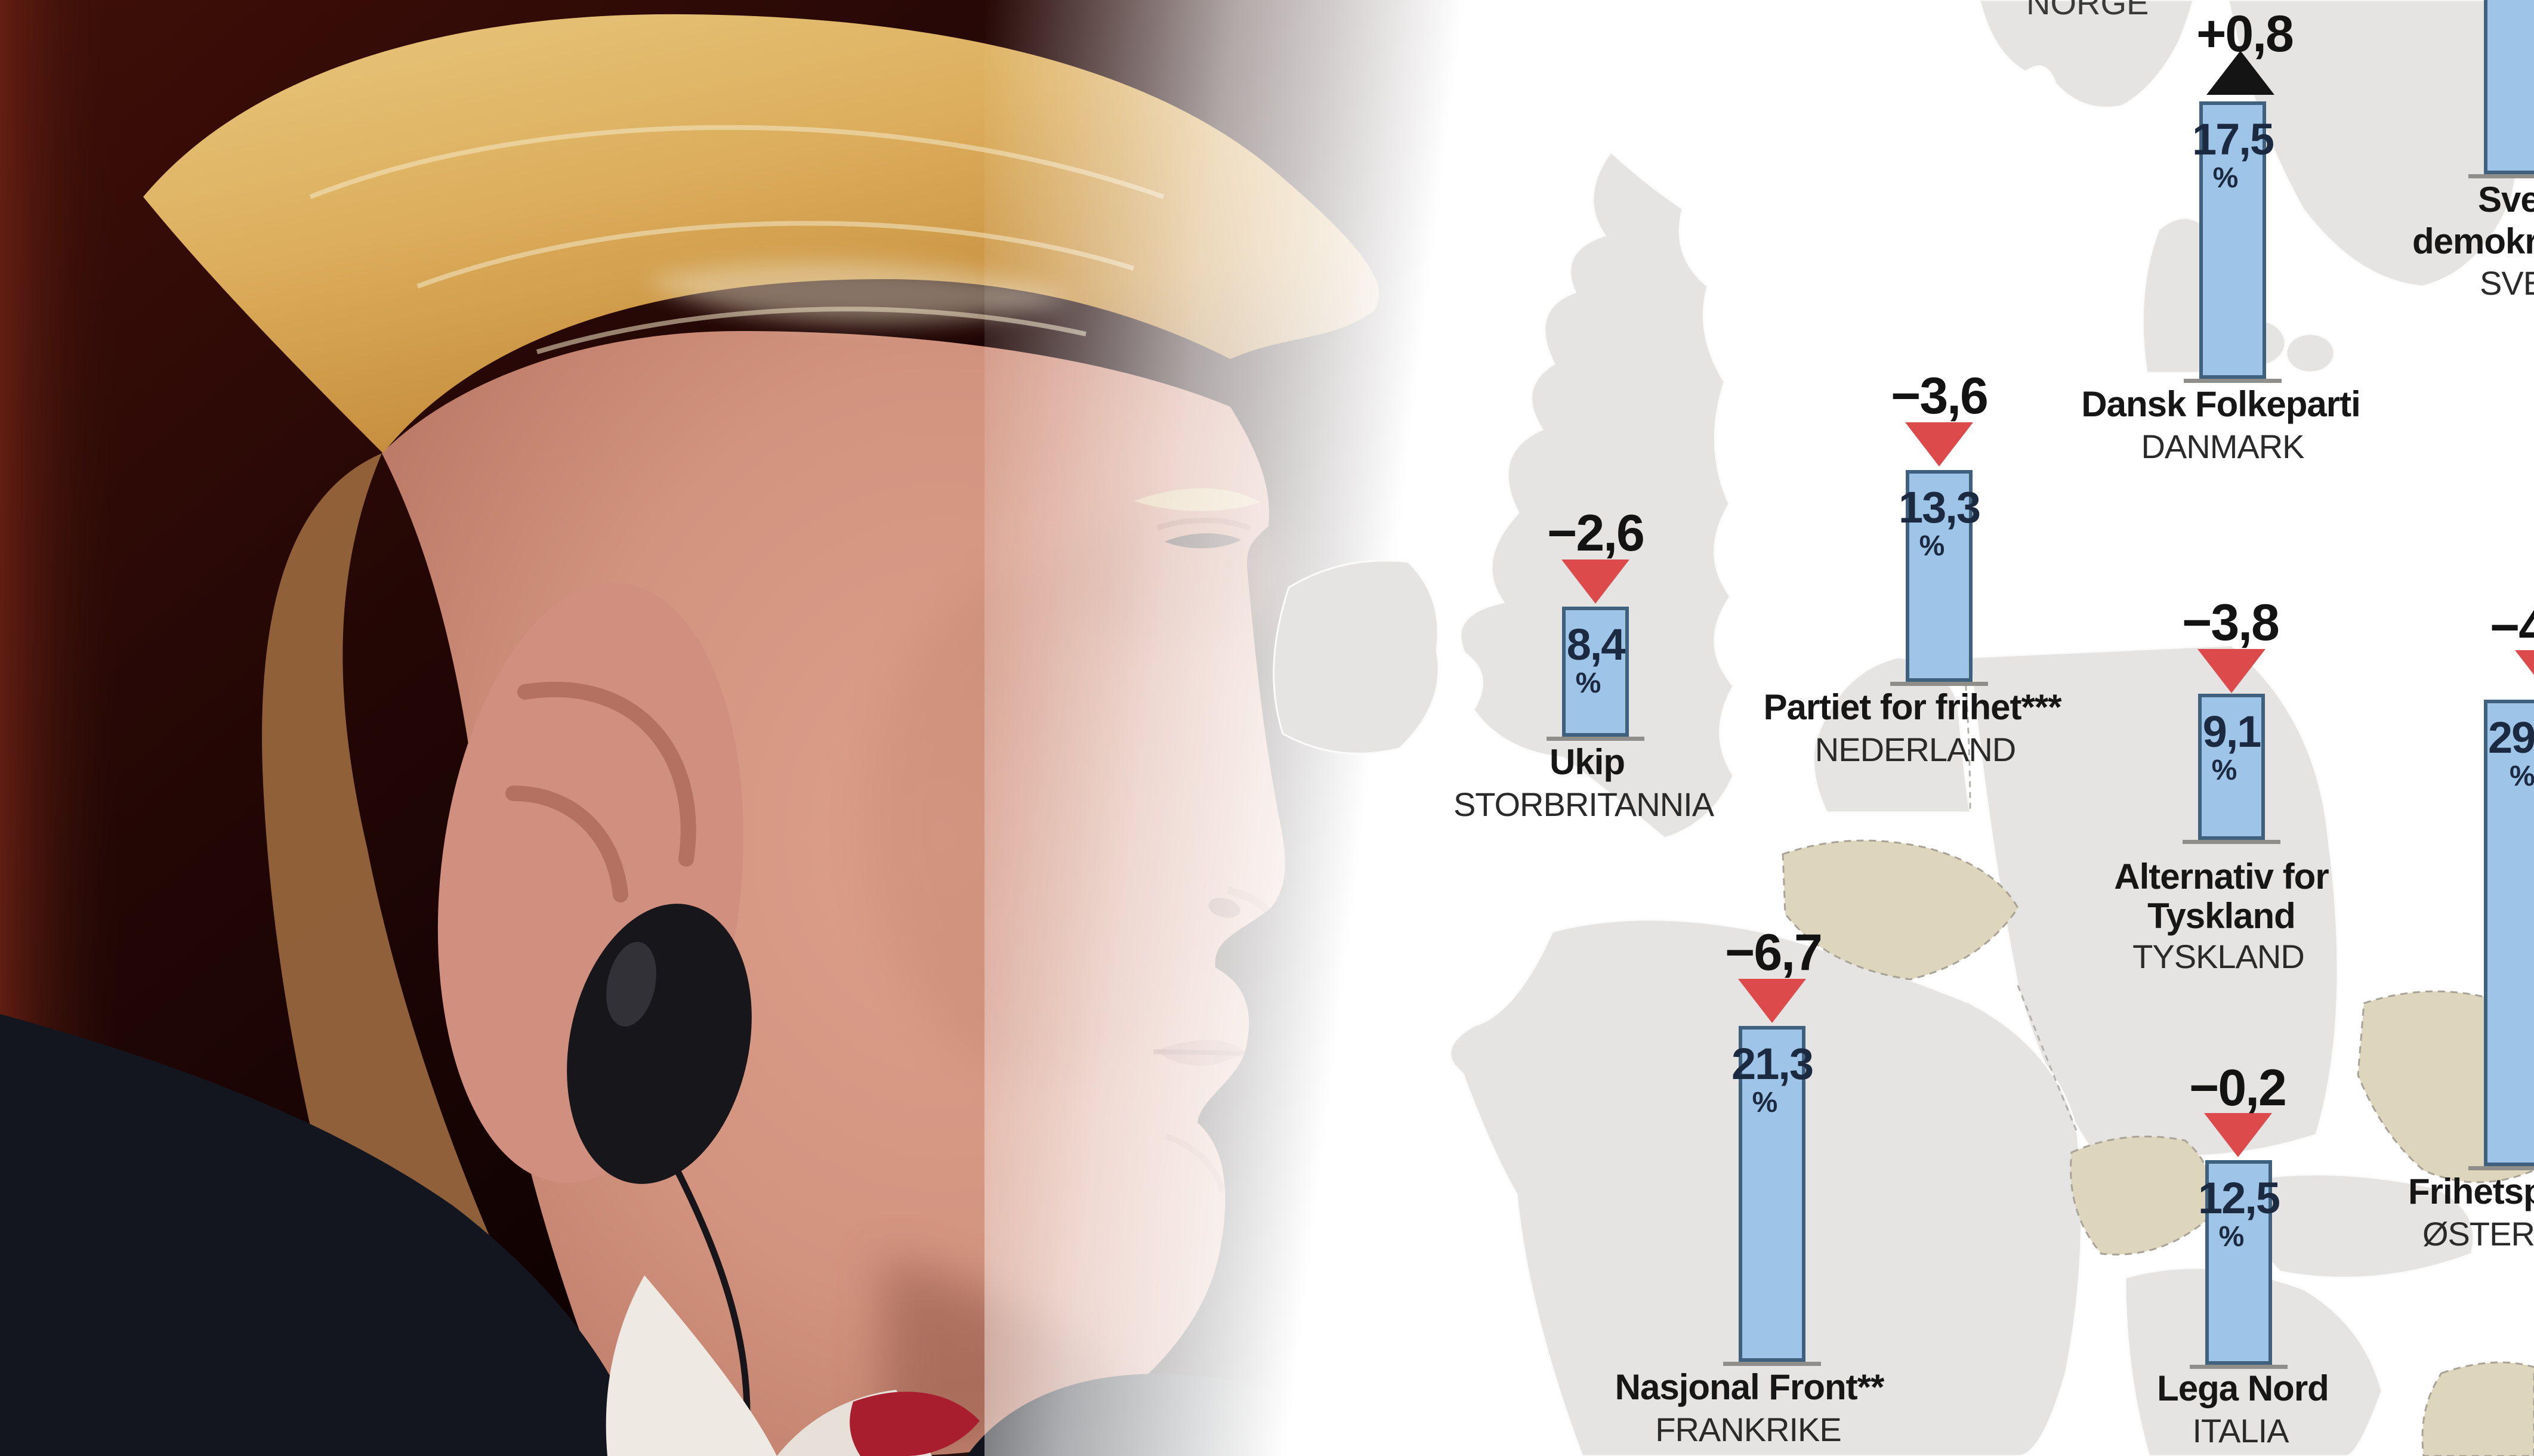  What do you see at coordinates (631, 984) in the screenshot?
I see `earbud-highlight` at bounding box center [631, 984].